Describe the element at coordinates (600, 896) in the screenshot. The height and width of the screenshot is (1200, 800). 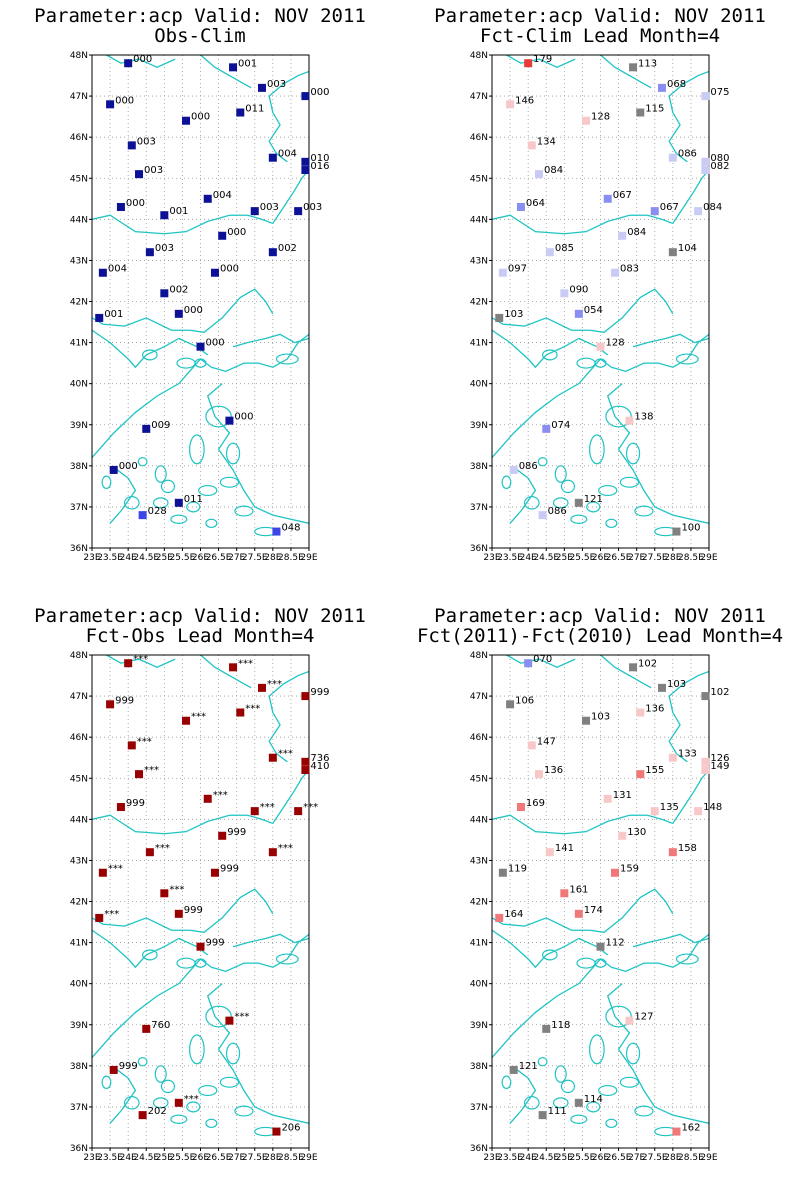
I see `coastlines` at that location.